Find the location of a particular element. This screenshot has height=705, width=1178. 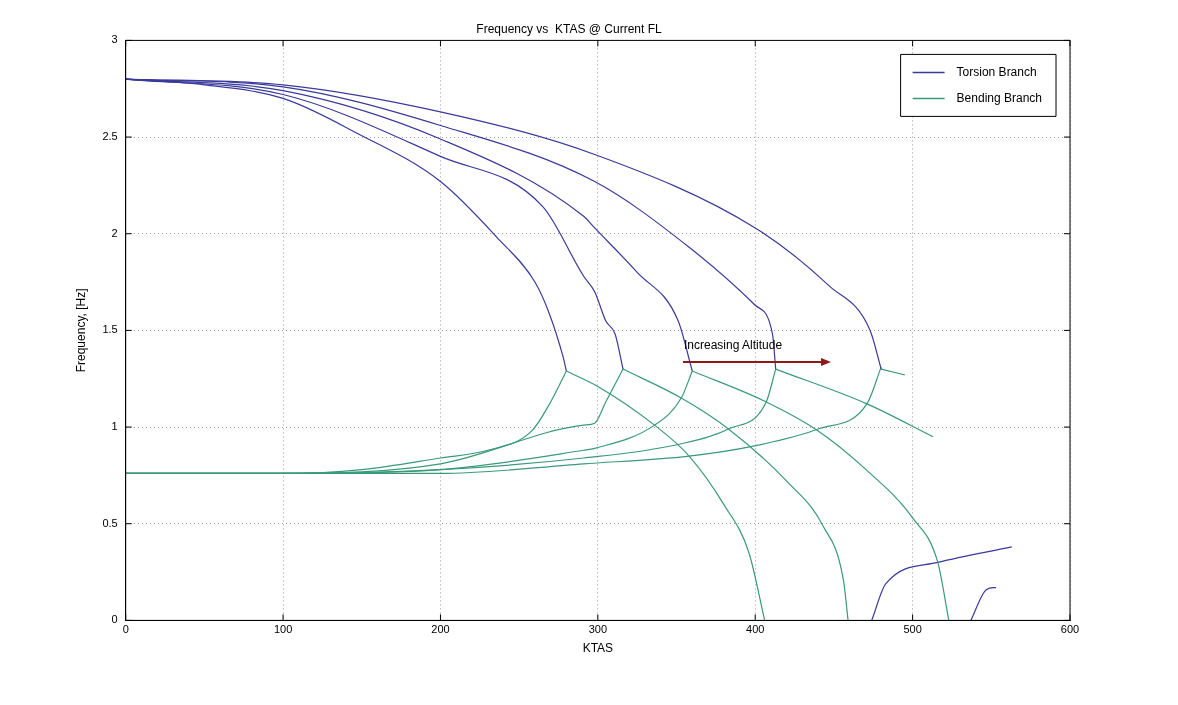

y-tick-label: 0 is located at coordinates (114, 619).